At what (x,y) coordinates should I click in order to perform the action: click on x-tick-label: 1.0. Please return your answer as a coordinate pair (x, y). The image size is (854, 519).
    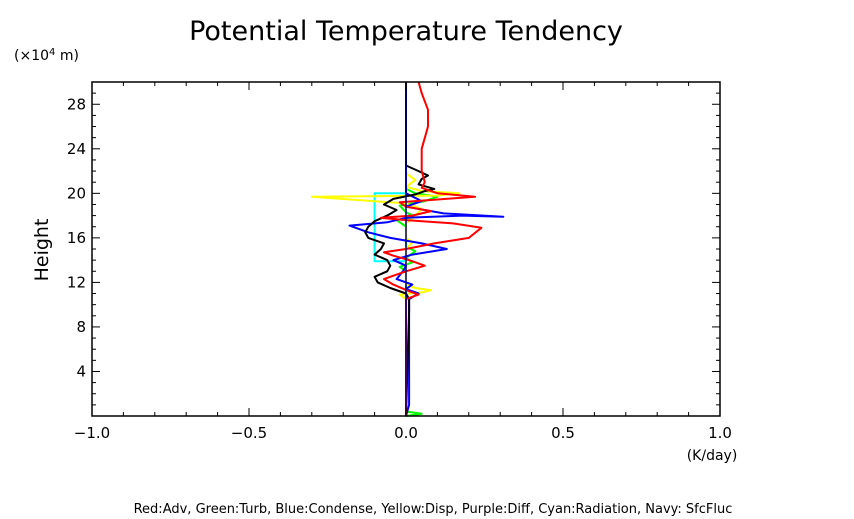
    Looking at the image, I should click on (720, 433).